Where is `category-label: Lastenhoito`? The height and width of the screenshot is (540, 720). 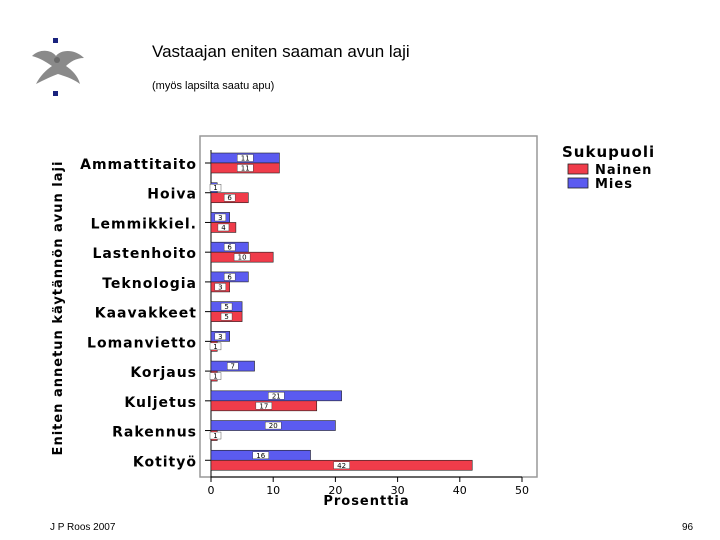
category-label: Lastenhoito is located at coordinates (144, 254).